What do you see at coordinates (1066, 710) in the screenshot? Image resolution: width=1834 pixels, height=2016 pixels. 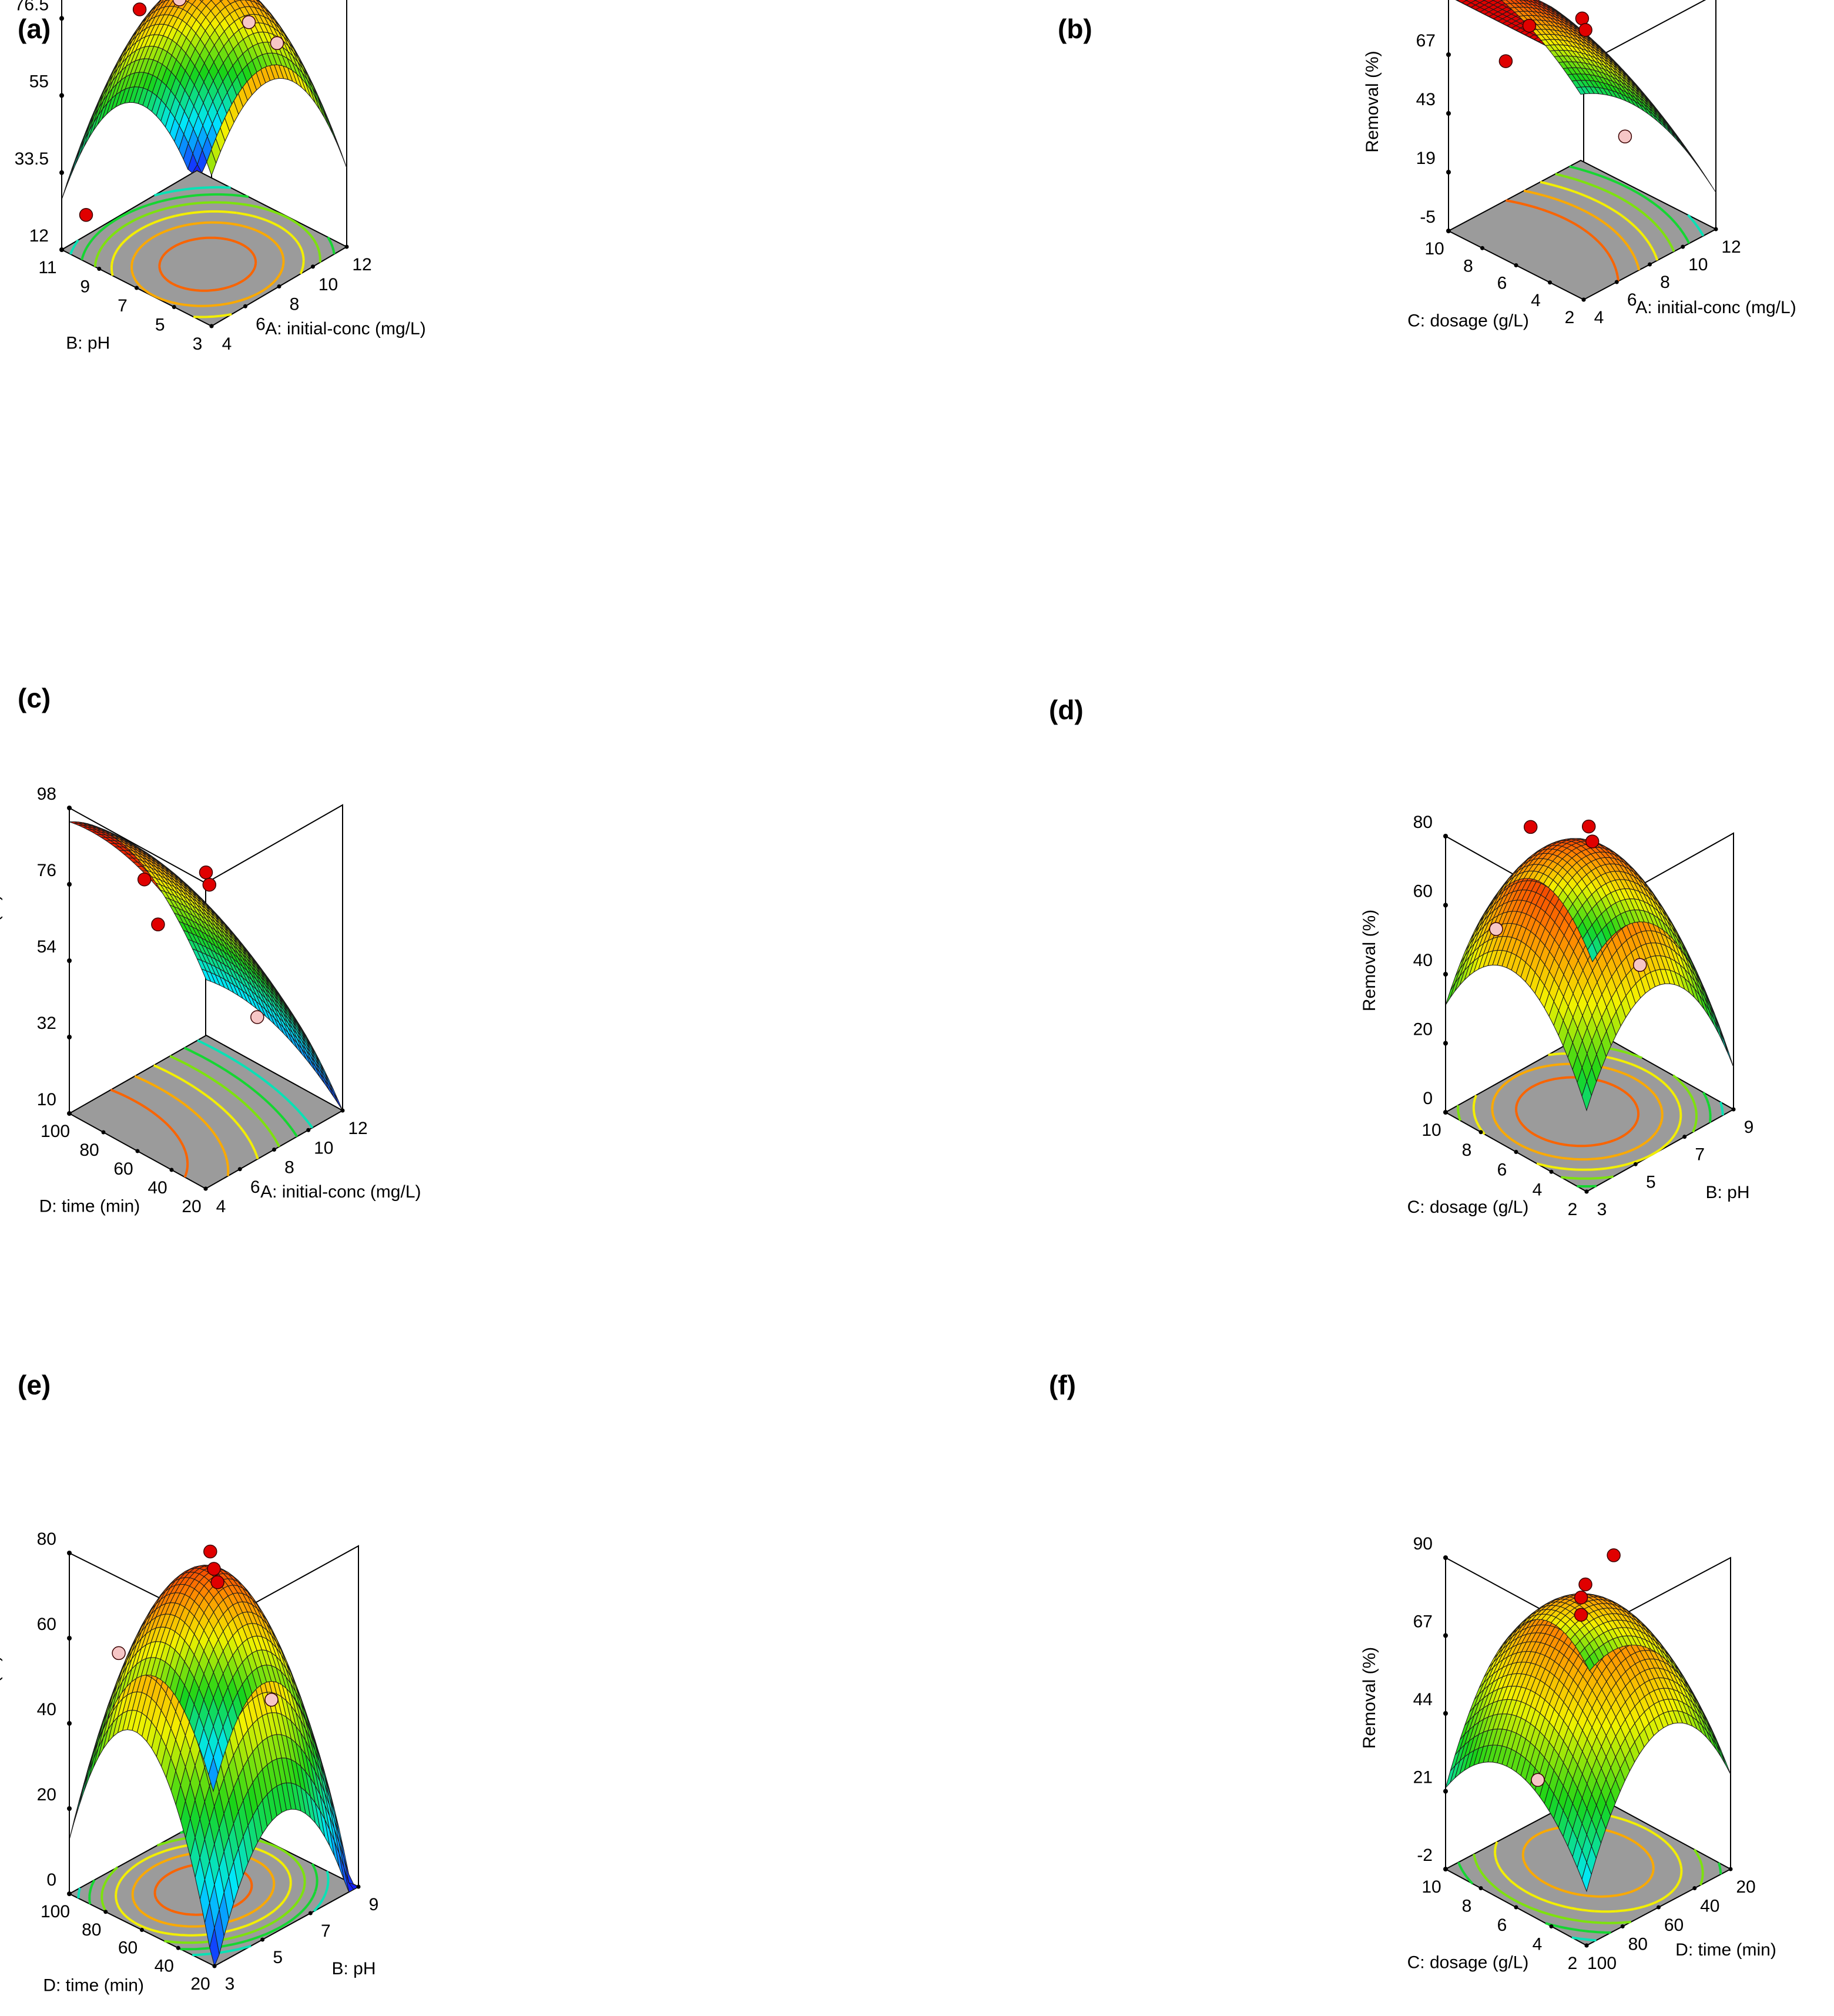 I see `panel-label: (d)` at bounding box center [1066, 710].